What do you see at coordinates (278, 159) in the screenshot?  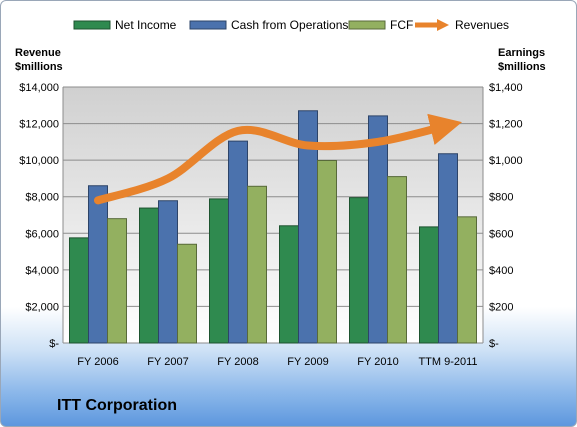 I see `line-revenues` at bounding box center [278, 159].